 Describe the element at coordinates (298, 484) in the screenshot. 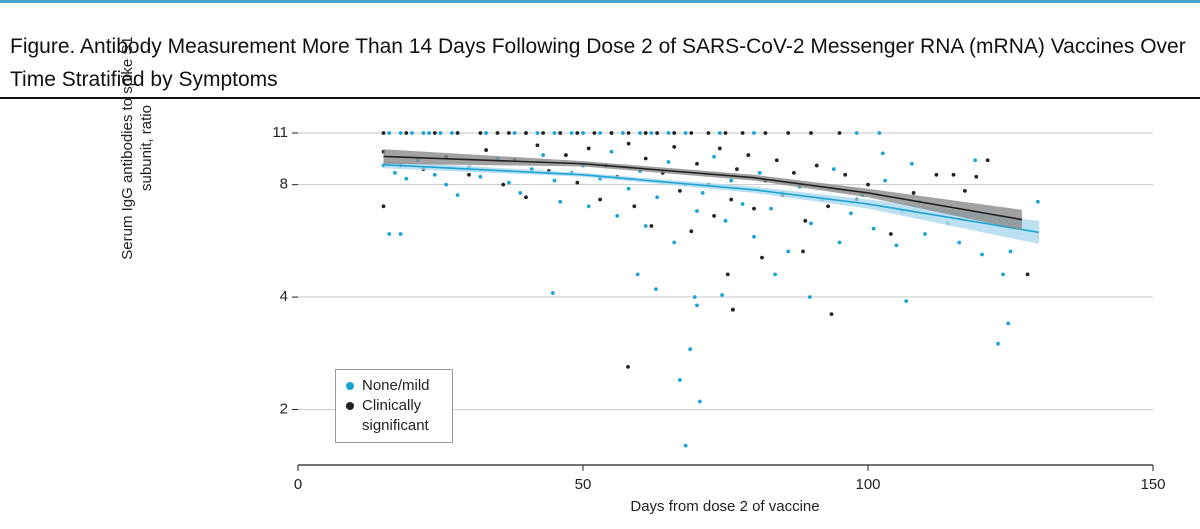

I see `x-tick-label: 0` at that location.